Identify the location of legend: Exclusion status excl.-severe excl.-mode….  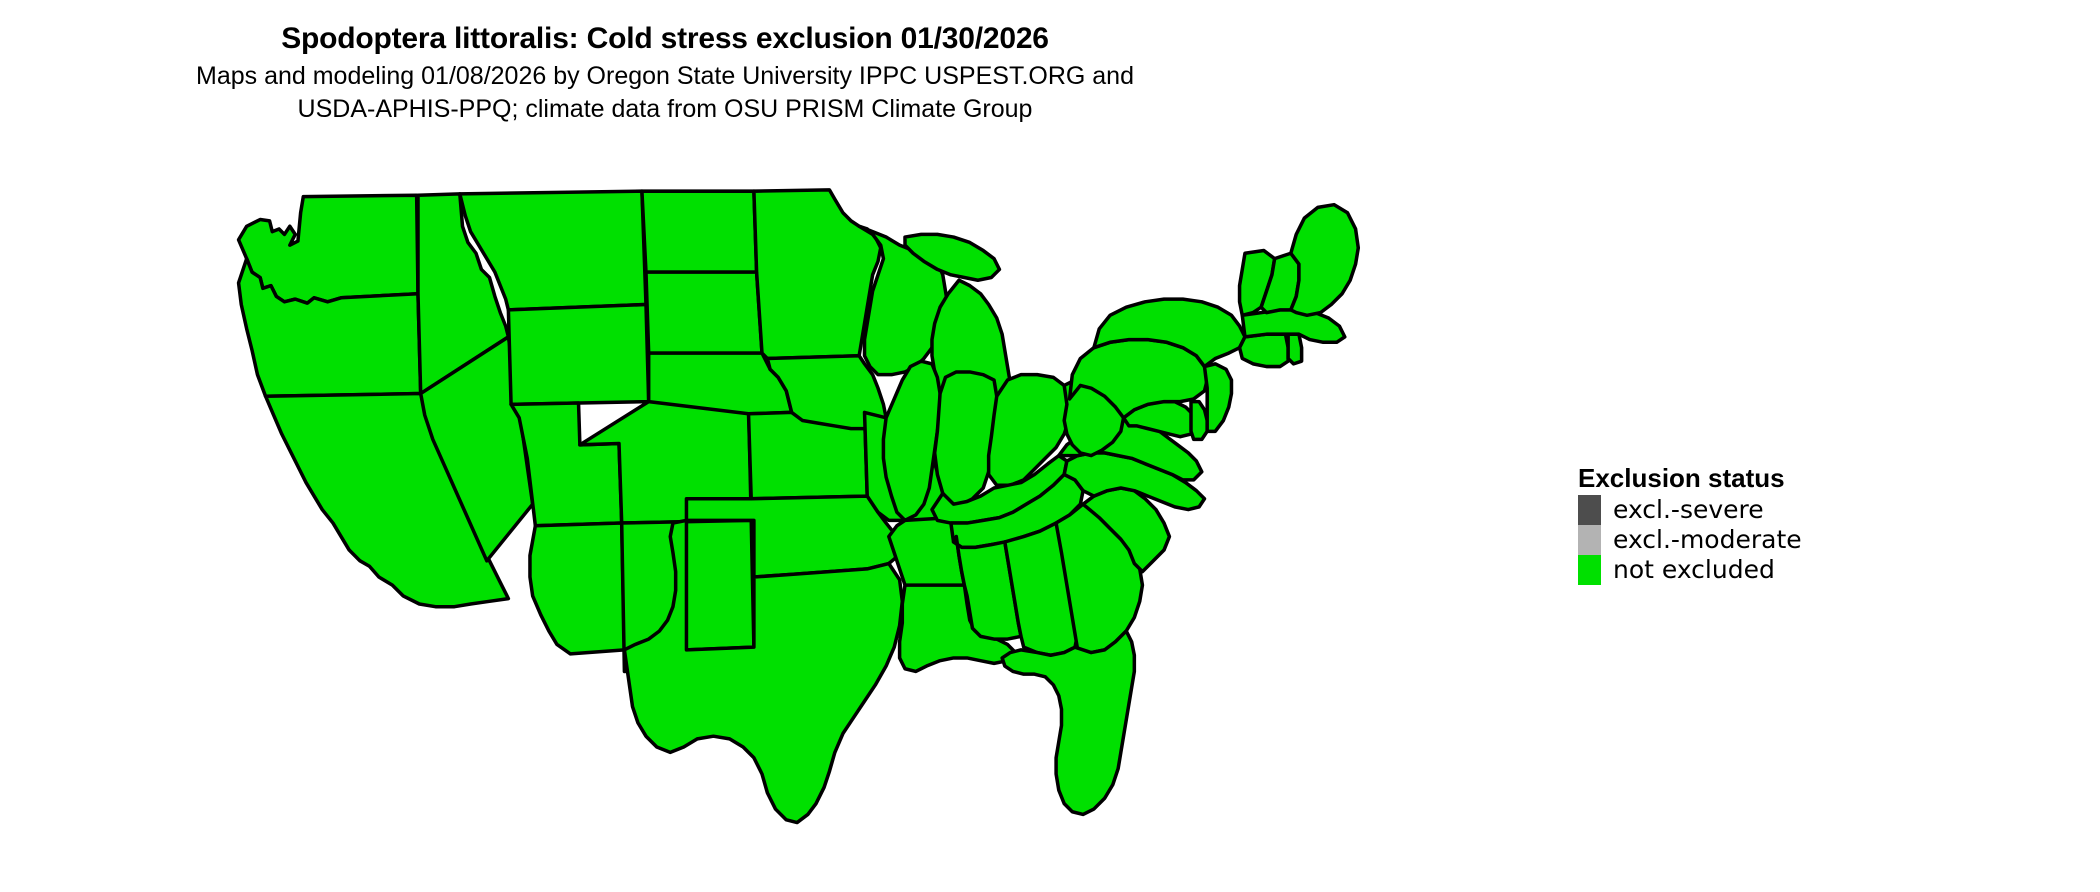
(1758, 524).